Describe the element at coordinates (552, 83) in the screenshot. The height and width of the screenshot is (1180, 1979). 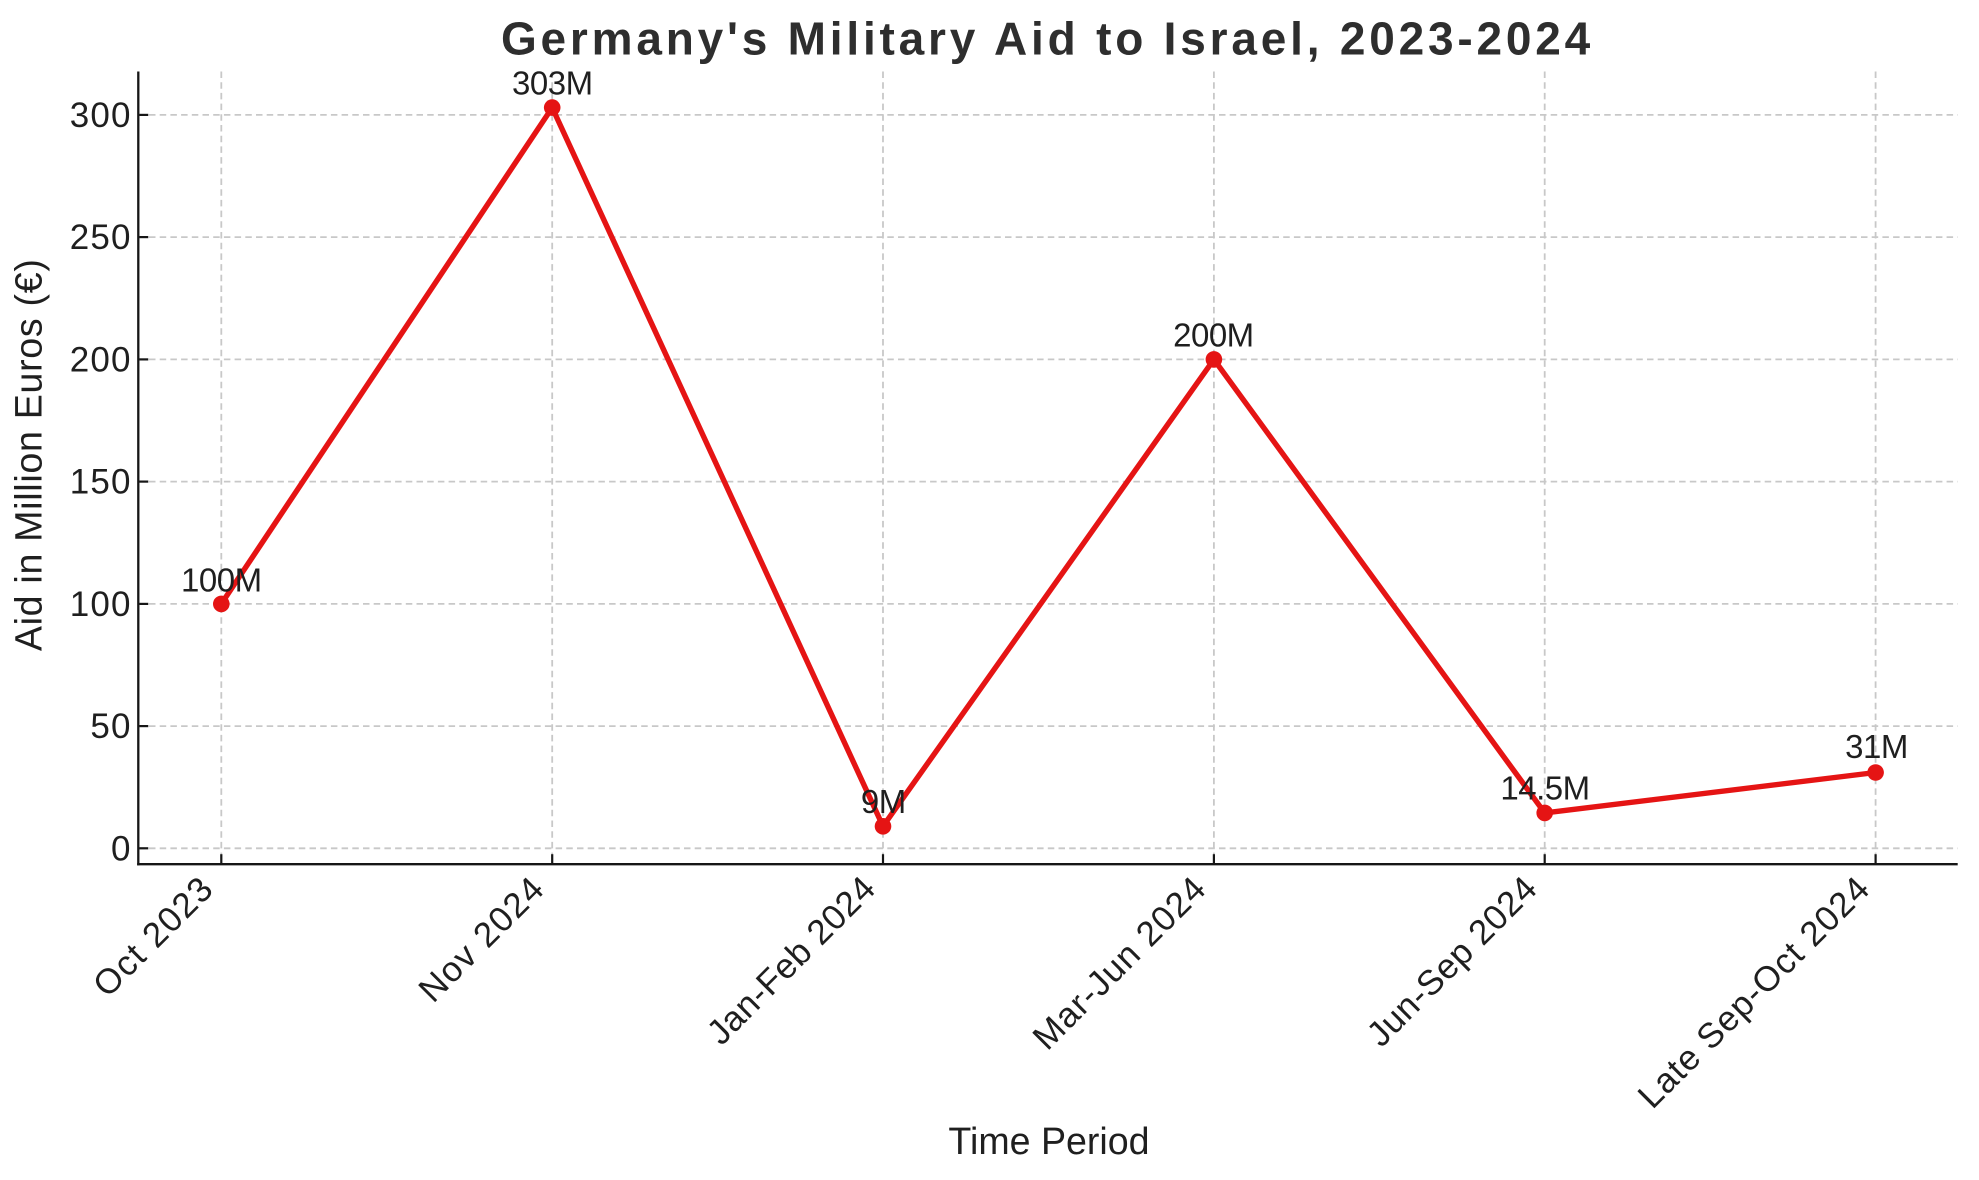
I see `svg-text: 303M` at that location.